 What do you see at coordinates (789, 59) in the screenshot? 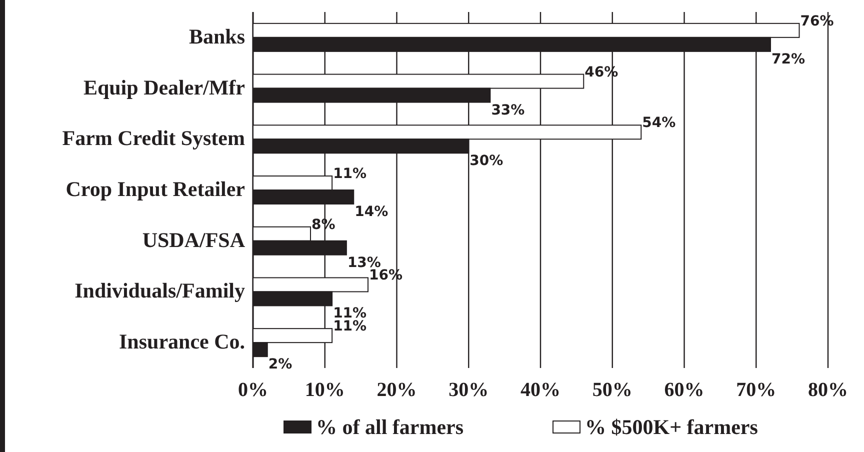
I see `data-label: 72%` at bounding box center [789, 59].